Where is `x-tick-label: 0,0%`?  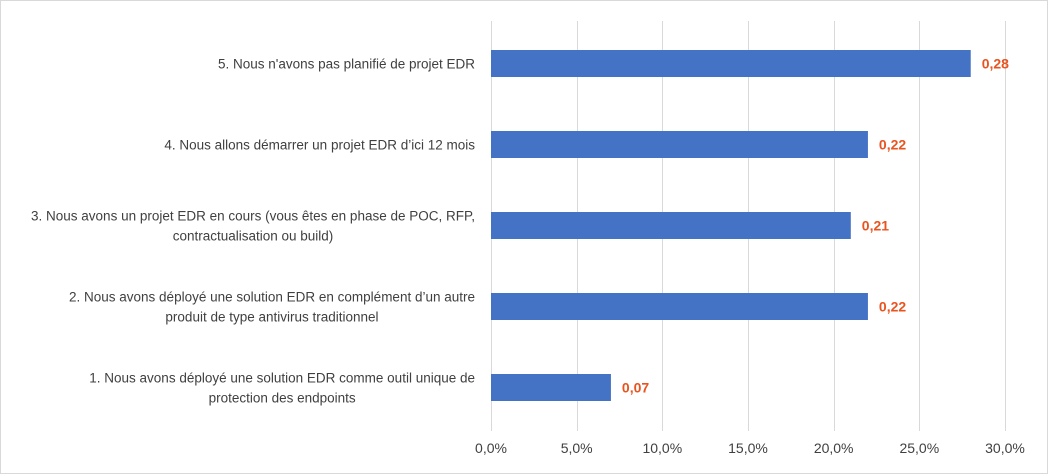 x-tick-label: 0,0% is located at coordinates (491, 448).